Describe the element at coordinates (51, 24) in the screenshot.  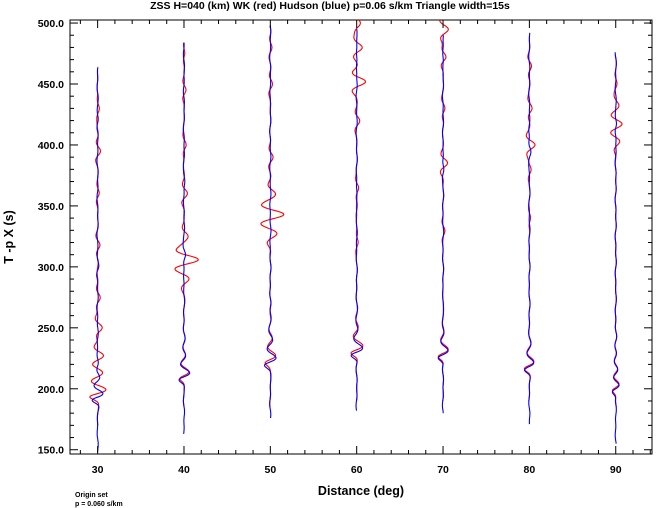
I see `y-tick-label: 500.0` at that location.